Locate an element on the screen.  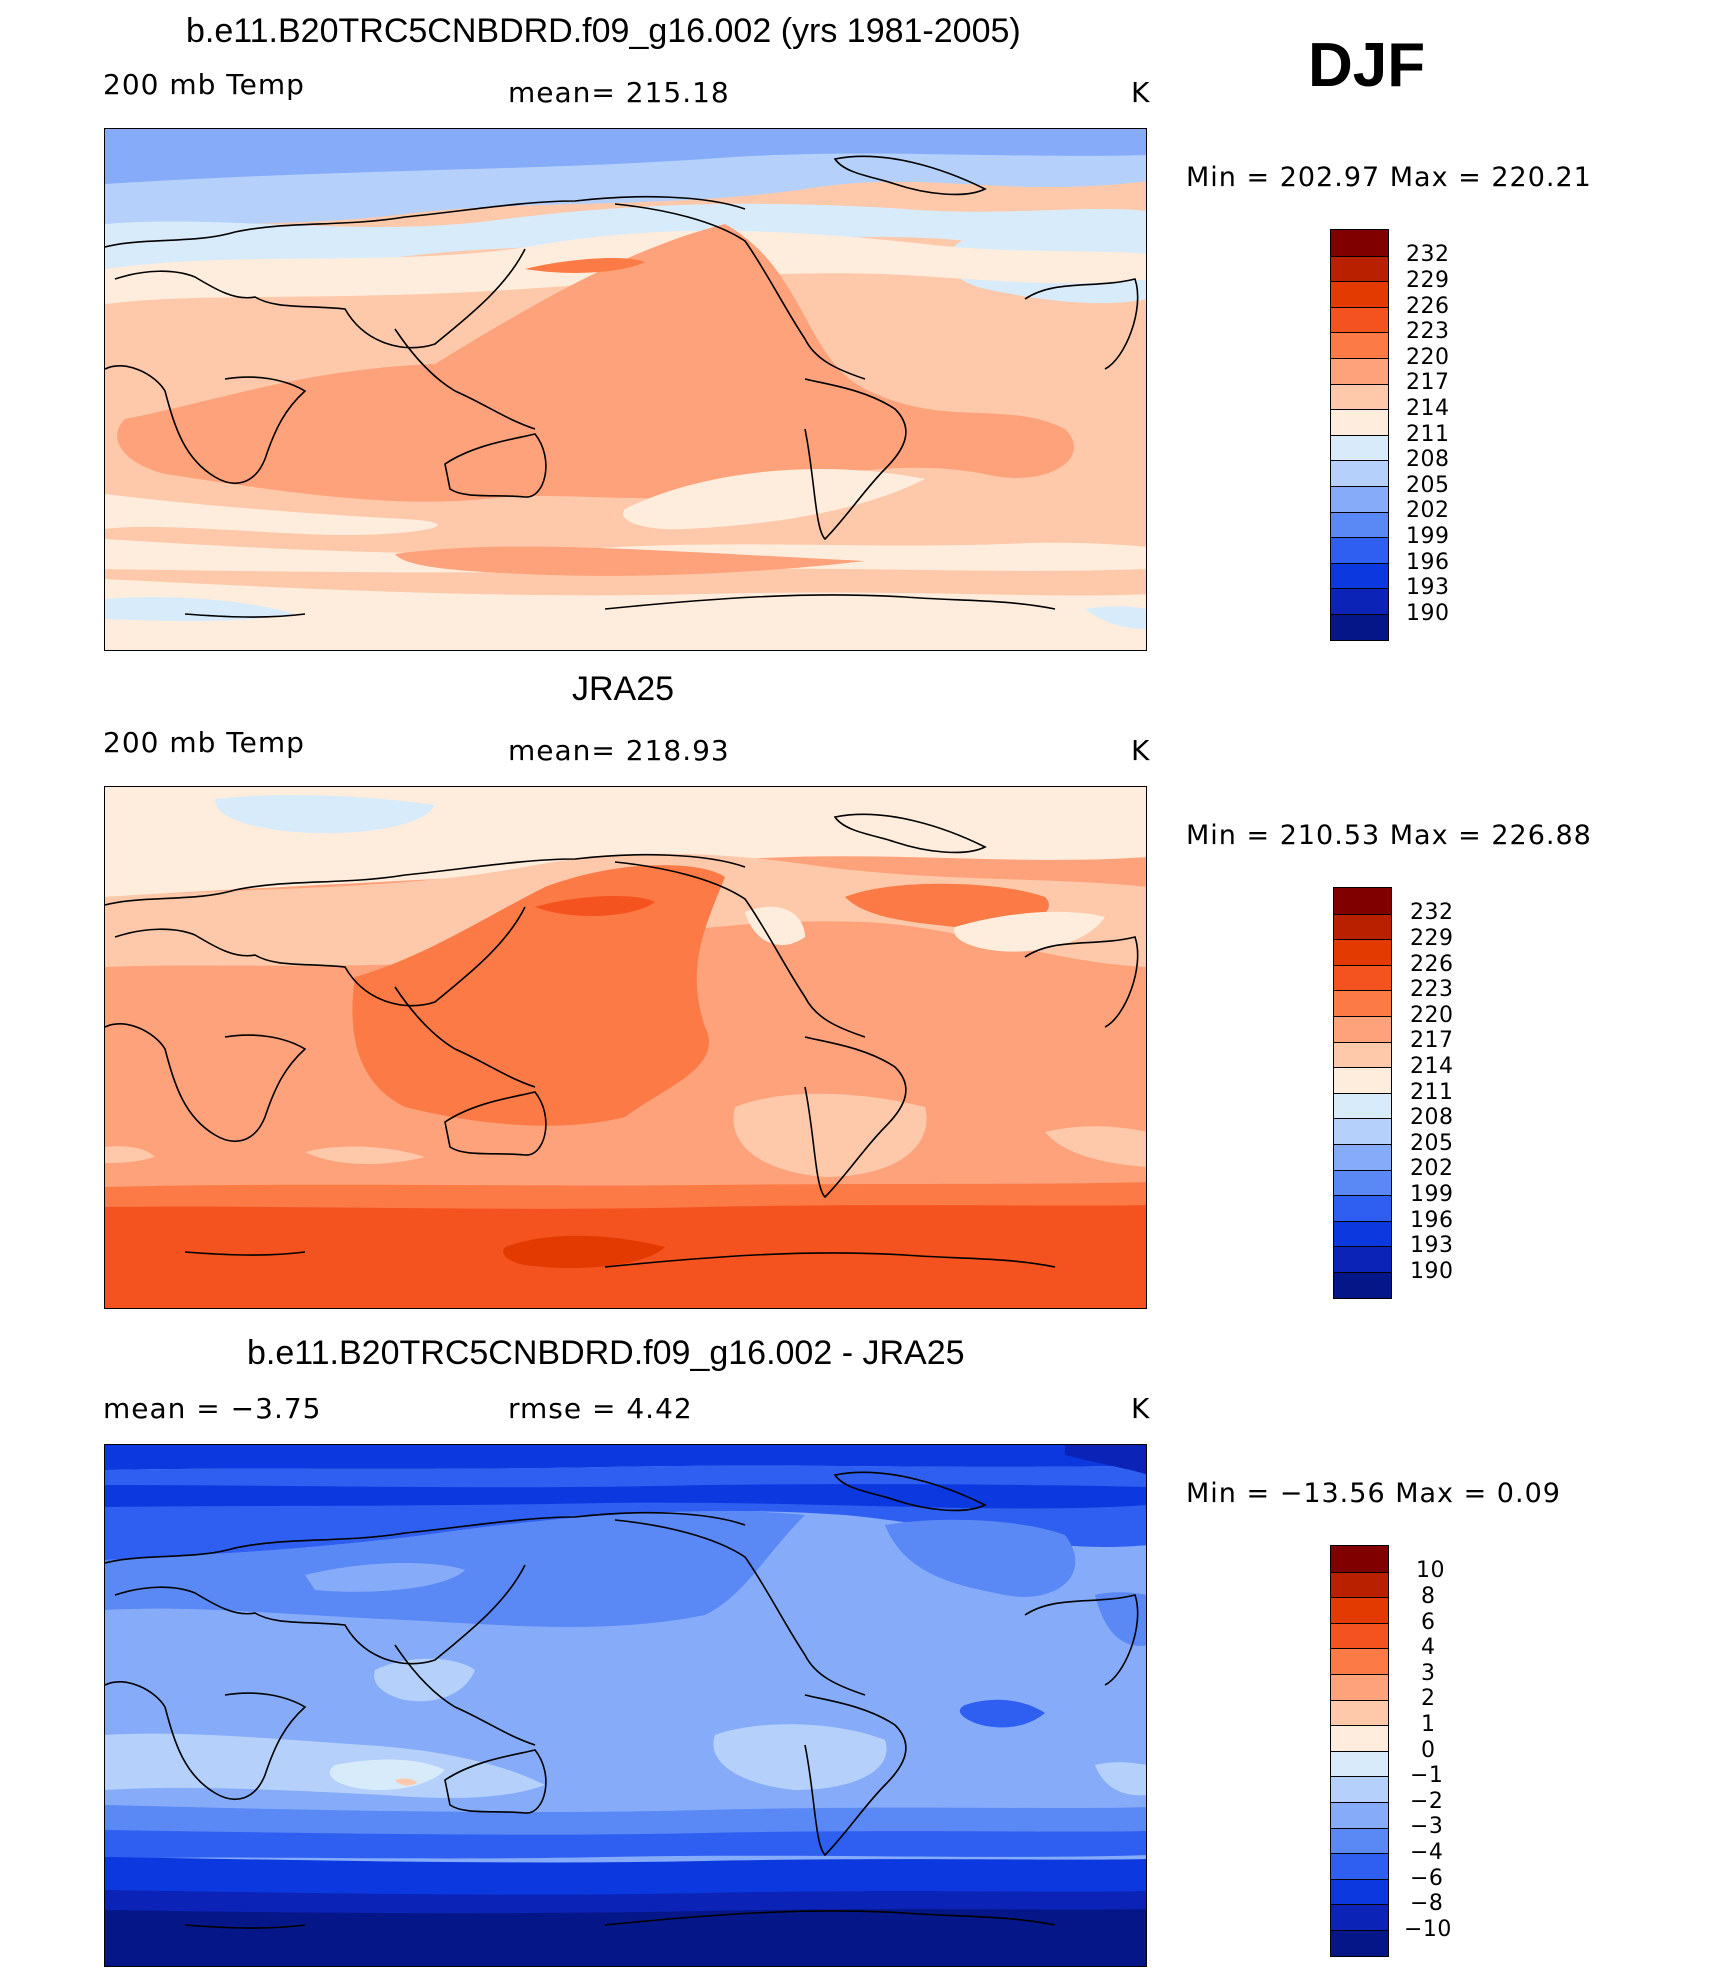
tick-label: −2 is located at coordinates (1427, 1801).